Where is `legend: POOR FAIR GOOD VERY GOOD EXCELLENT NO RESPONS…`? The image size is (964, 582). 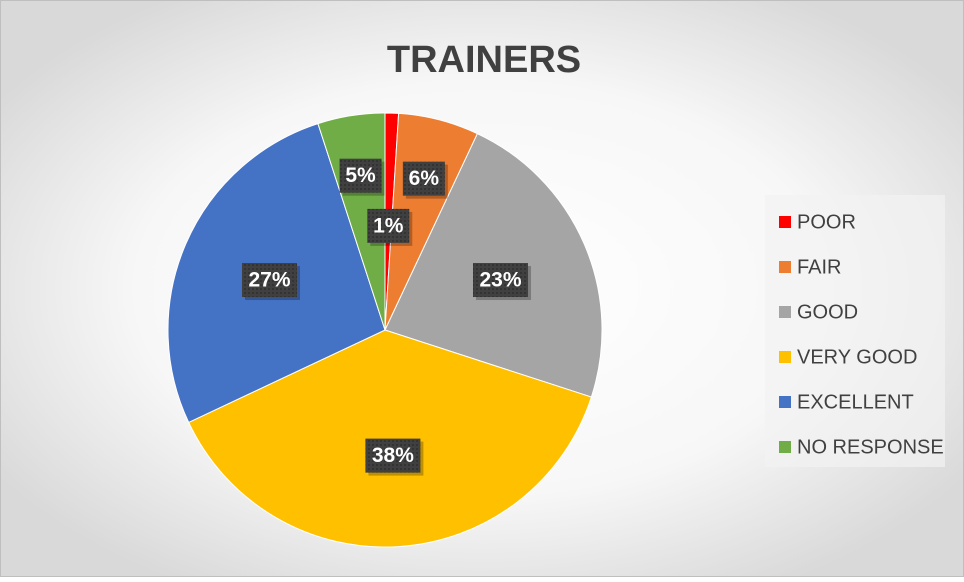
legend: POOR FAIR GOOD VERY GOOD EXCELLENT NO RESPONS… is located at coordinates (861, 334).